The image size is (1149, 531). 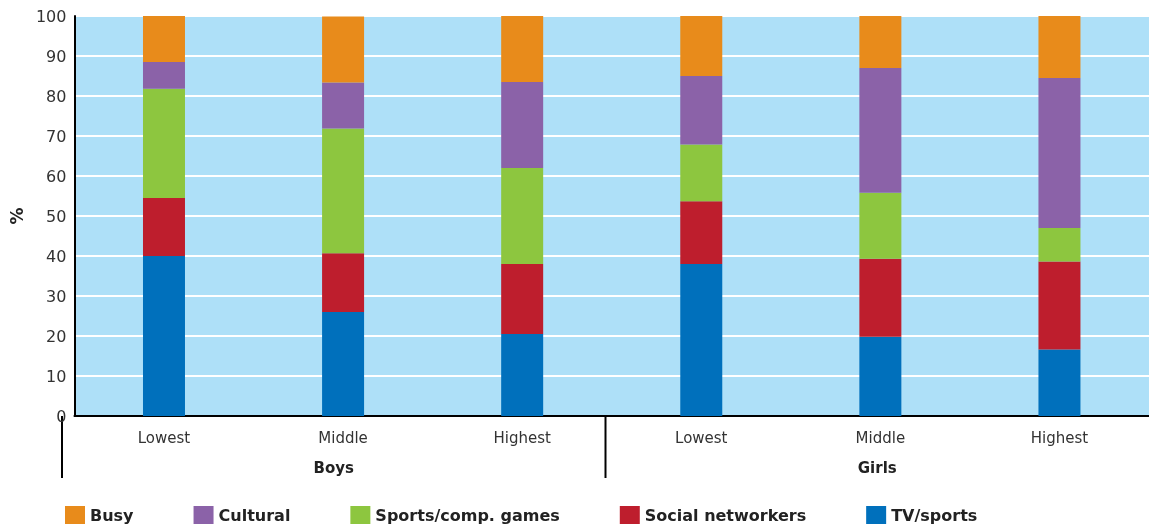 What do you see at coordinates (934, 515) in the screenshot?
I see `legend-label: TV/sports` at bounding box center [934, 515].